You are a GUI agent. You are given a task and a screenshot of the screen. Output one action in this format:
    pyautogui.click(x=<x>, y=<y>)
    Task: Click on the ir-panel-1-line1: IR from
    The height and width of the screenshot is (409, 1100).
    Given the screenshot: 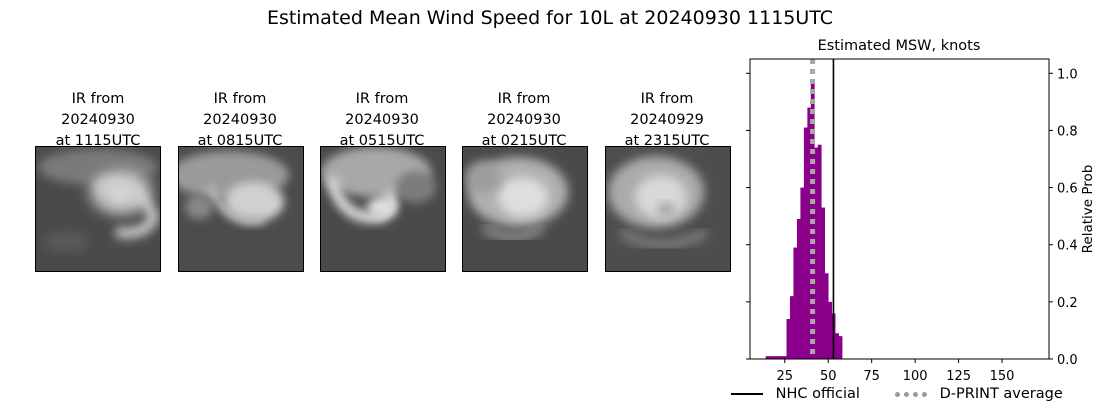 What is the action you would take?
    pyautogui.click(x=98, y=99)
    